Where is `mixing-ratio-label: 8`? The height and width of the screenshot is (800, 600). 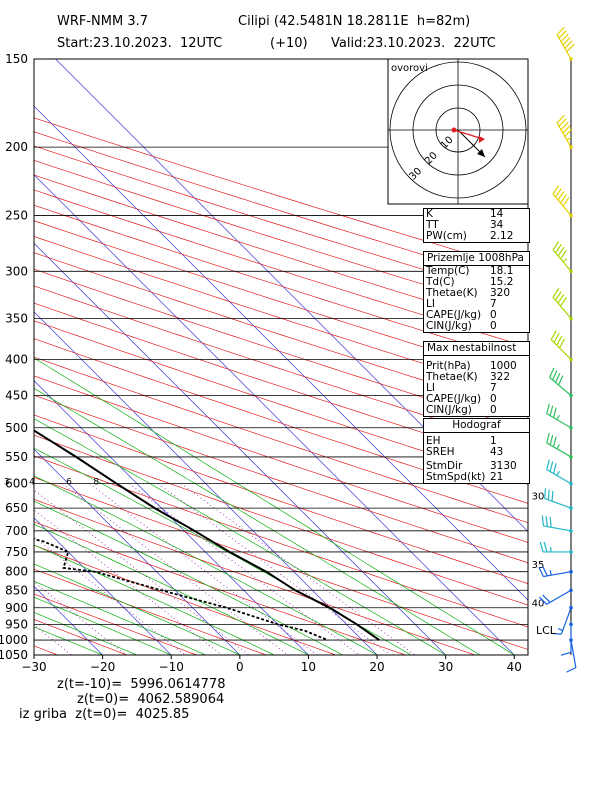 mixing-ratio-label: 8 is located at coordinates (96, 483).